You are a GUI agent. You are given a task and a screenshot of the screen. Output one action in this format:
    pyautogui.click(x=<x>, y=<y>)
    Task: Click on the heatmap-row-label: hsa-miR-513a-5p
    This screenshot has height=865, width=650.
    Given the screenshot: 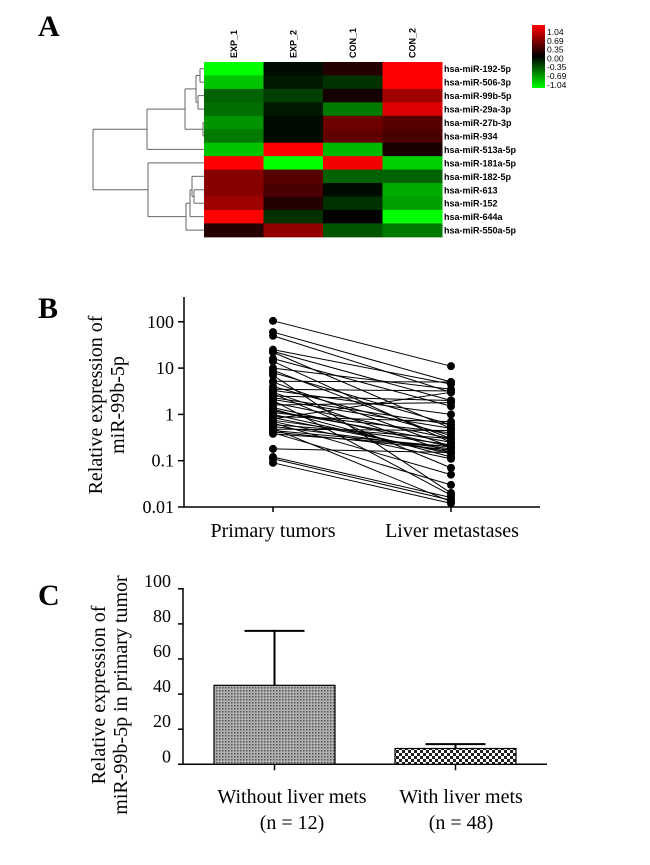 What is the action you would take?
    pyautogui.click(x=480, y=150)
    